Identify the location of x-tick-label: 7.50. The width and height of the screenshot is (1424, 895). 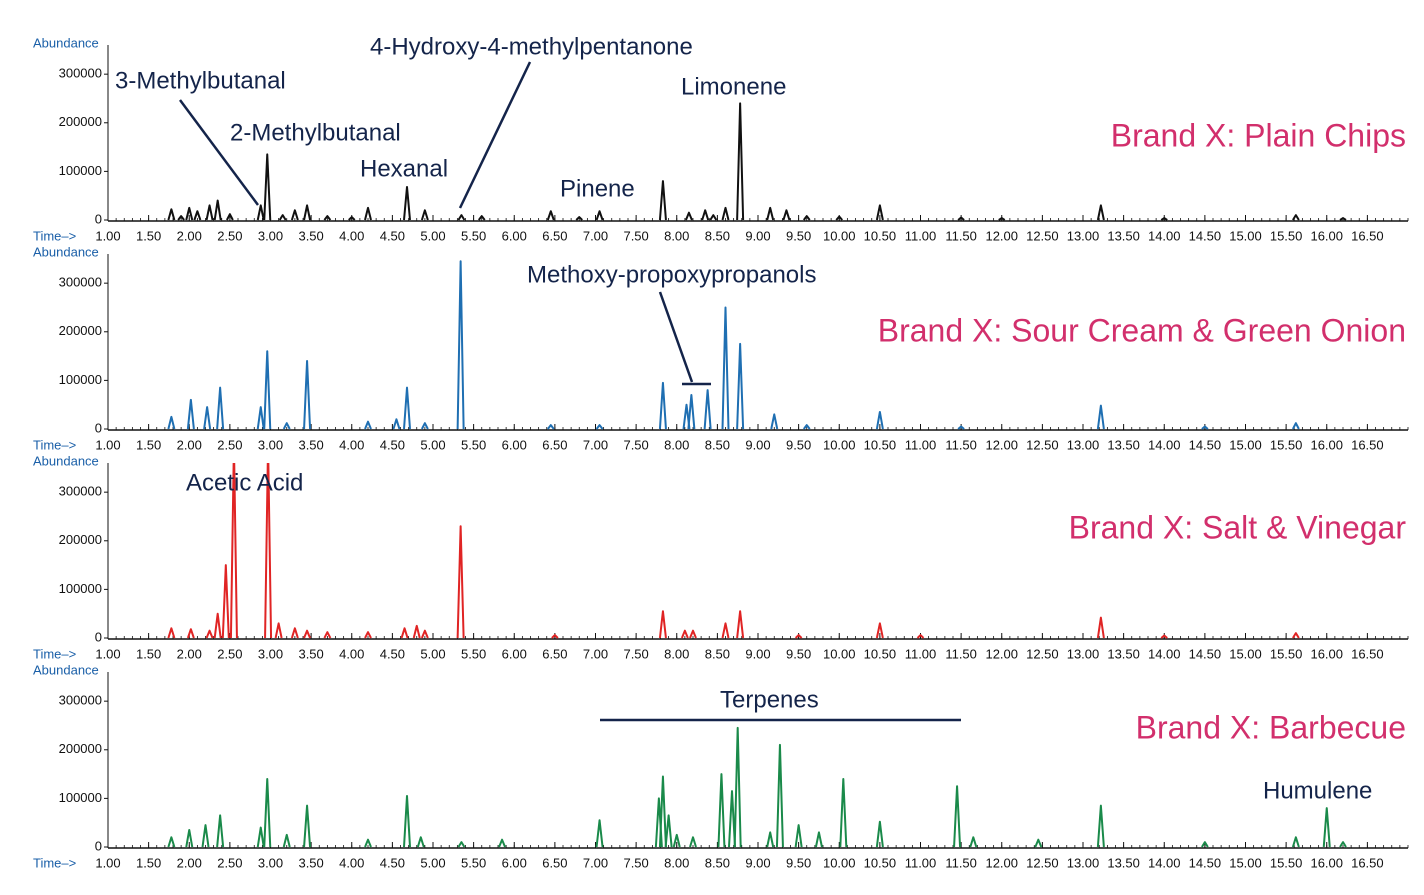
(635, 235).